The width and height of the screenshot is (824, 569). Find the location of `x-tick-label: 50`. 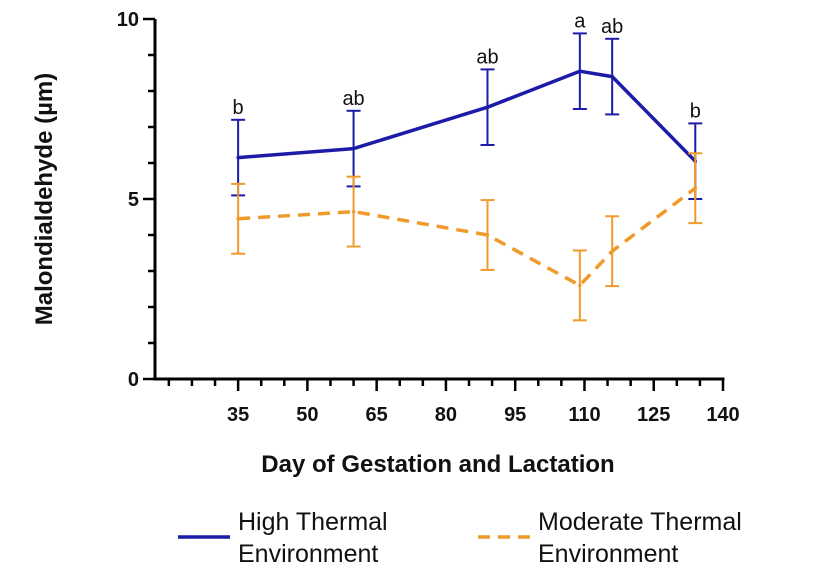

x-tick-label: 50 is located at coordinates (307, 415).